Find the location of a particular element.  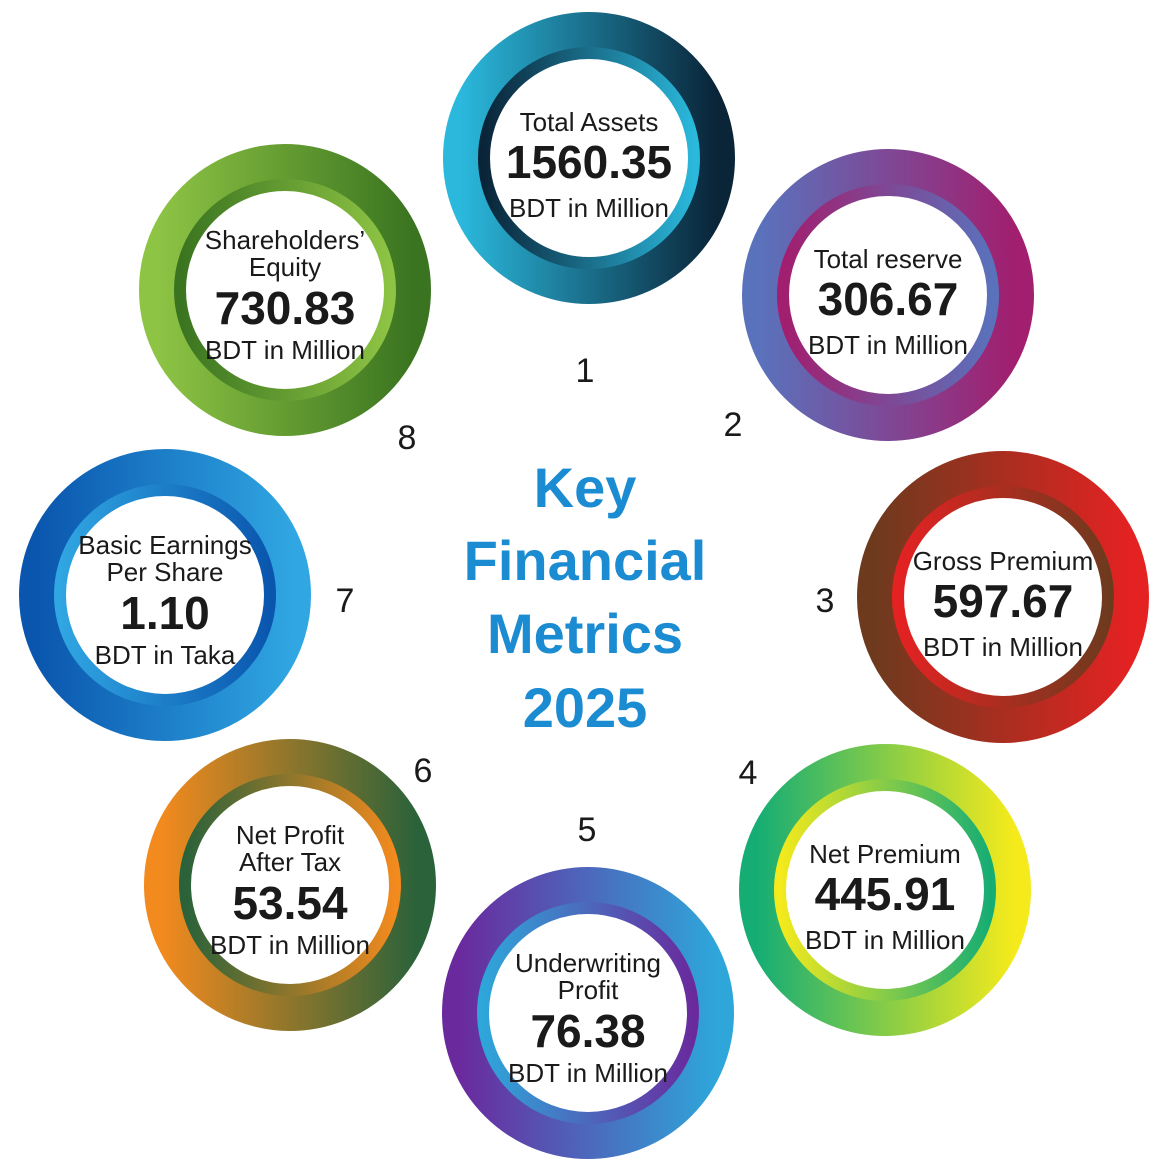

metric-value: 730.83 is located at coordinates (285, 308).